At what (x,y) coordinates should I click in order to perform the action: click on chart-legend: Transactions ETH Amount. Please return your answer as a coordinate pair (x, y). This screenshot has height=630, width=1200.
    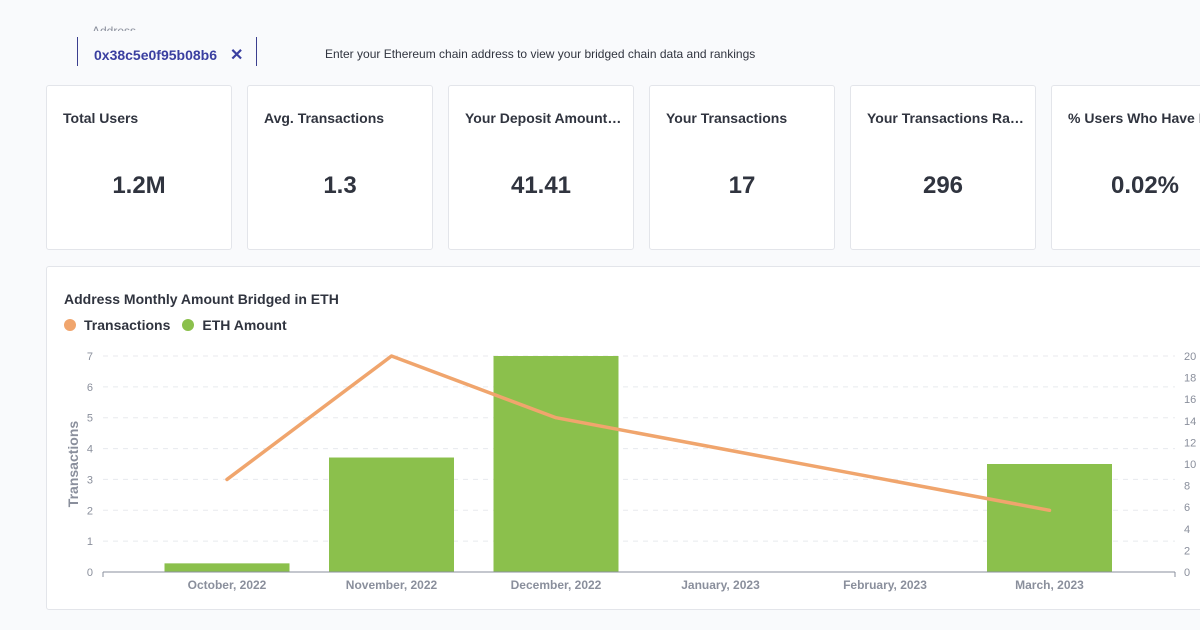
    Looking at the image, I should click on (181, 325).